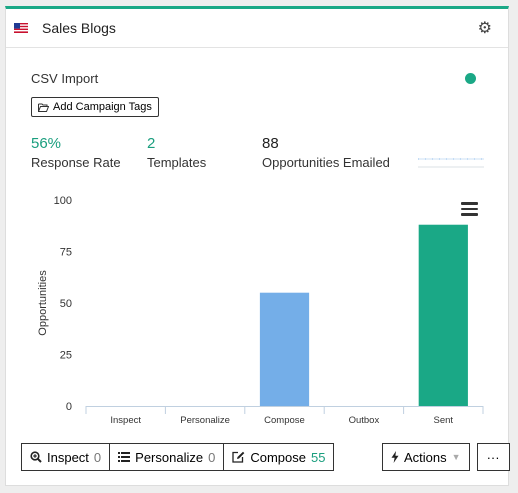  What do you see at coordinates (46, 143) in the screenshot?
I see `stat-value: 56%` at bounding box center [46, 143].